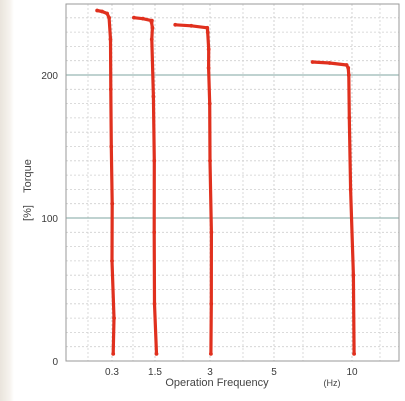  I want to click on x-tick-label: 3, so click(210, 372).